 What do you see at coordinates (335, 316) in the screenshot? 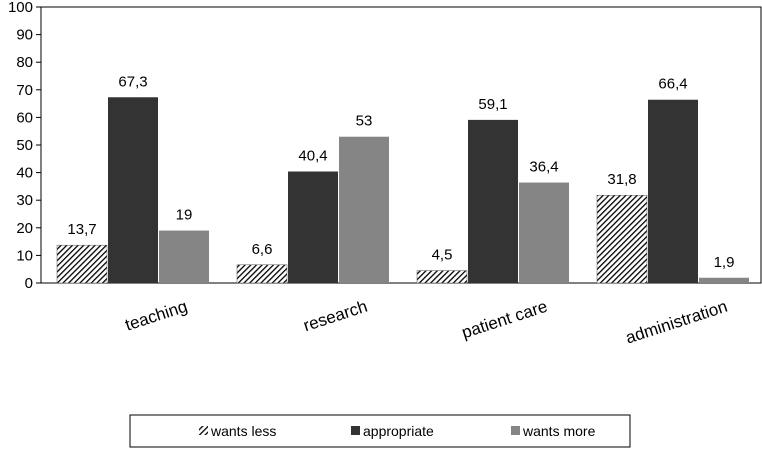
I see `x-category-label: research` at bounding box center [335, 316].